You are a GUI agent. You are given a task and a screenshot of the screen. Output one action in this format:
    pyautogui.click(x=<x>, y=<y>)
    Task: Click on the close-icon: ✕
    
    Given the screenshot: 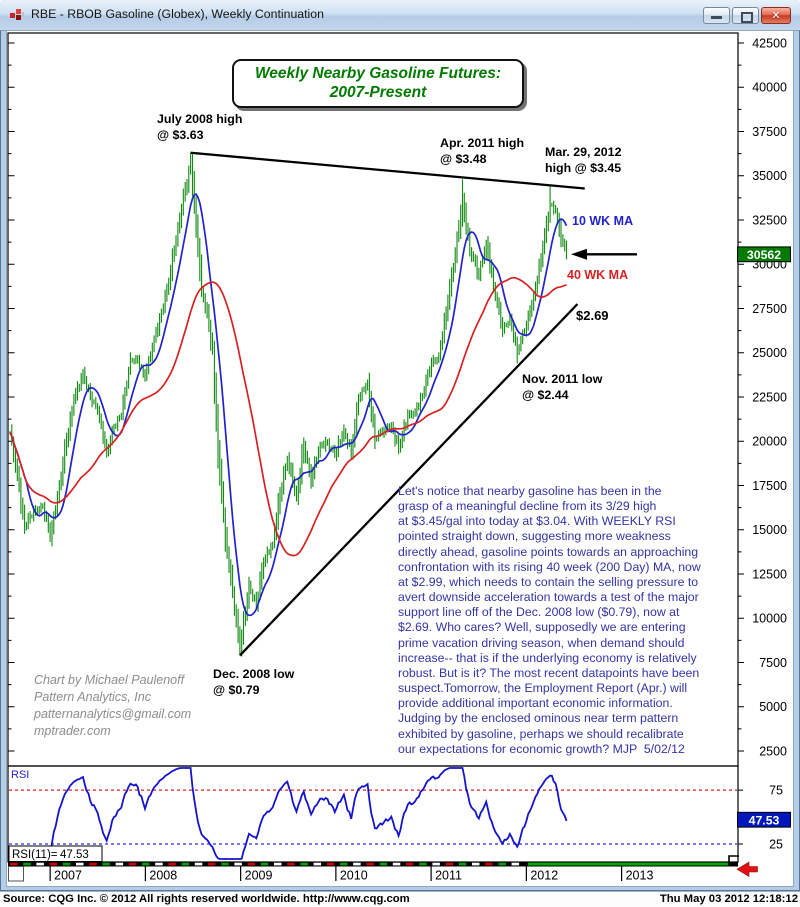 What is the action you would take?
    pyautogui.click(x=776, y=16)
    